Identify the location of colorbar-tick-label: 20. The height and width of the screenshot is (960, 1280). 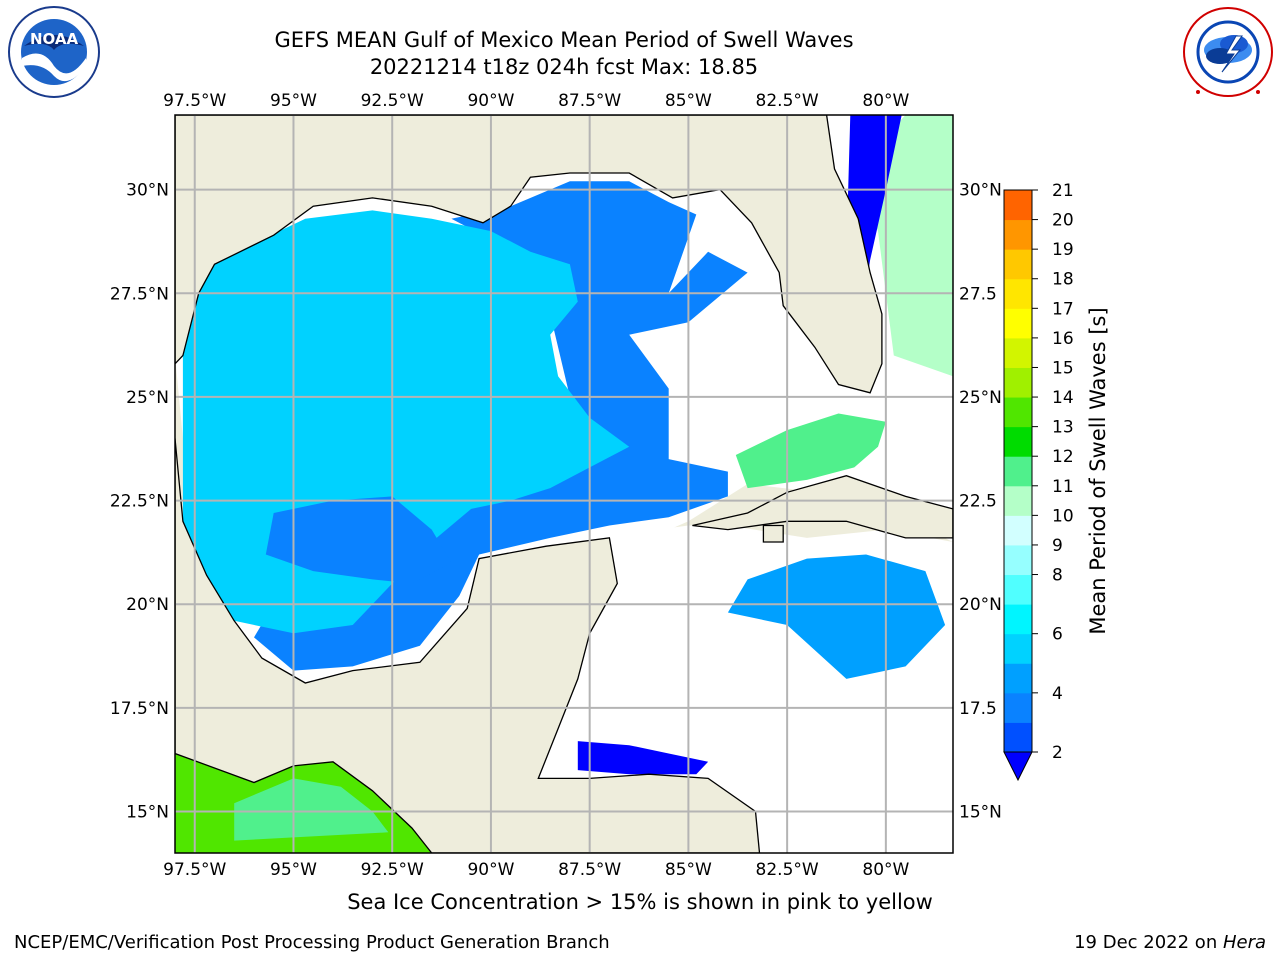
(1063, 221).